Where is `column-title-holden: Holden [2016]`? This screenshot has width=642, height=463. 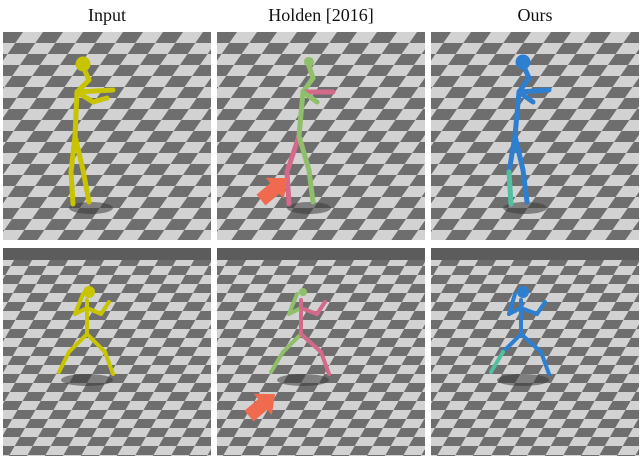
column-title-holden: Holden [2016] is located at coordinates (321, 15).